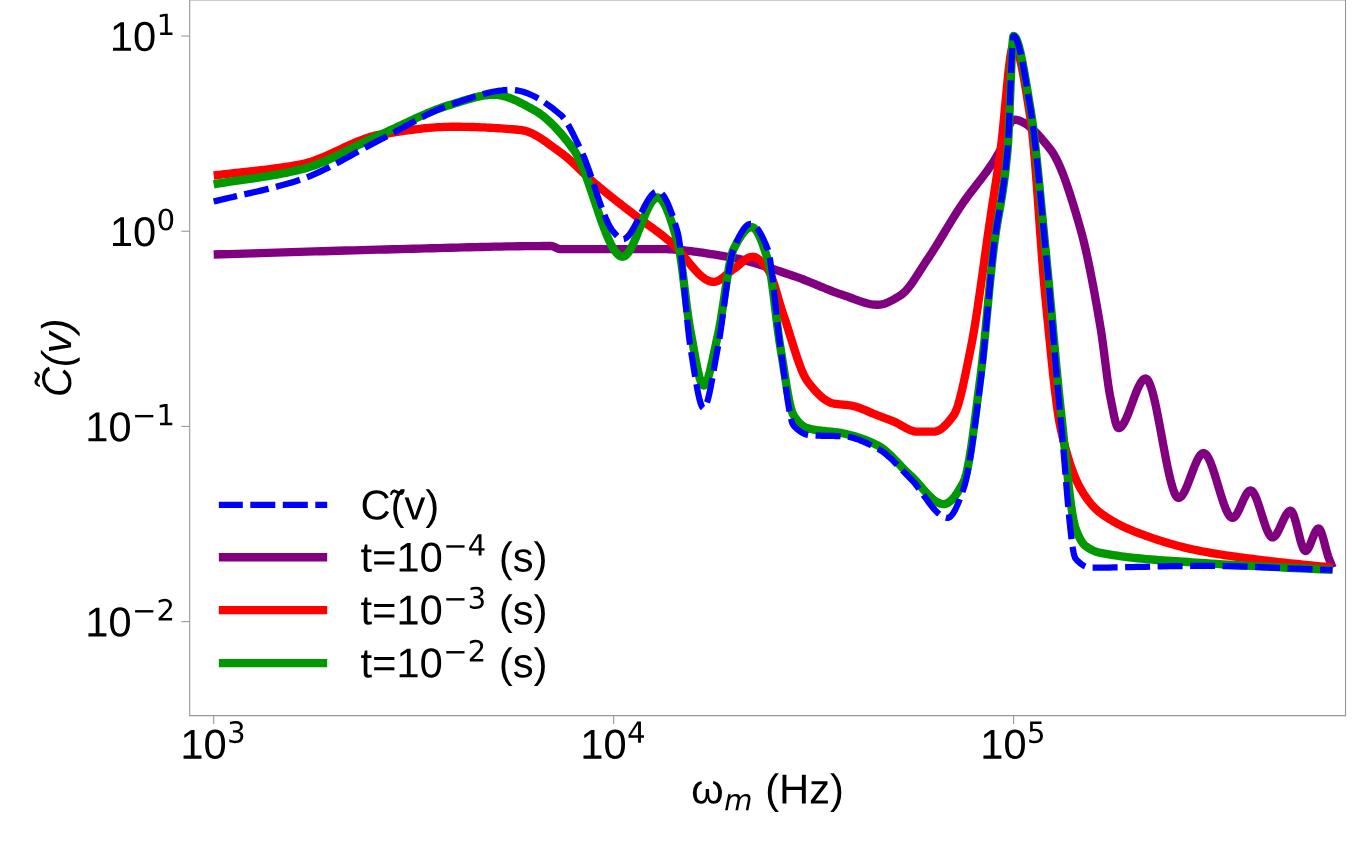 This screenshot has width=1355, height=857. I want to click on legend-label: t=10$^{−3}$ (s), so click(453, 610).